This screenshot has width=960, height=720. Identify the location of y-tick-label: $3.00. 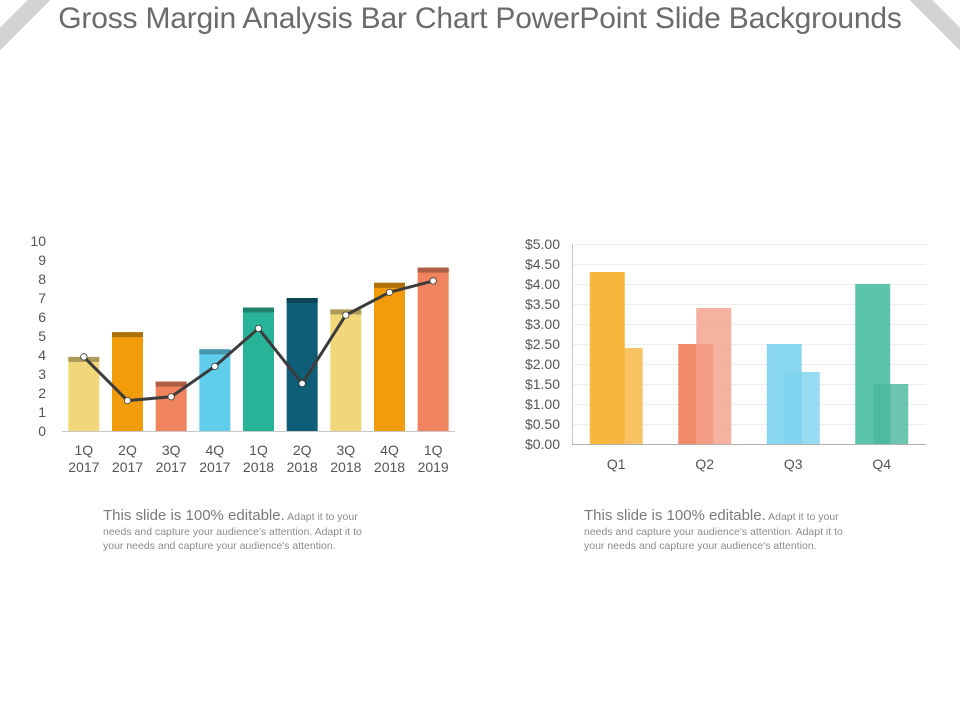
(542, 324).